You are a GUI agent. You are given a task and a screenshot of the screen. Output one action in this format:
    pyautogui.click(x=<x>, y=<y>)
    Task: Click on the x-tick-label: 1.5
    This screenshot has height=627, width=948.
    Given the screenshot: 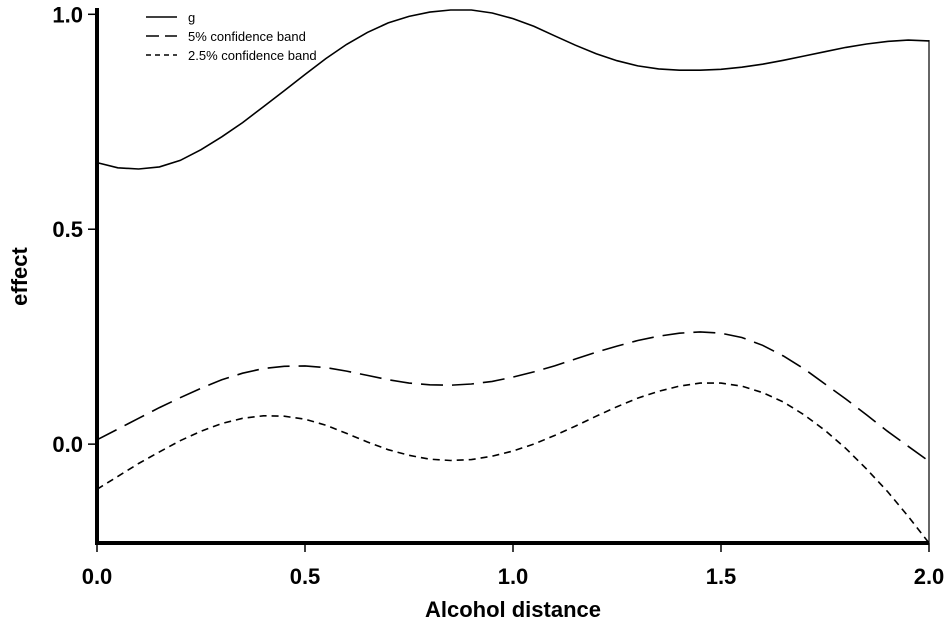 What is the action you would take?
    pyautogui.click(x=721, y=576)
    